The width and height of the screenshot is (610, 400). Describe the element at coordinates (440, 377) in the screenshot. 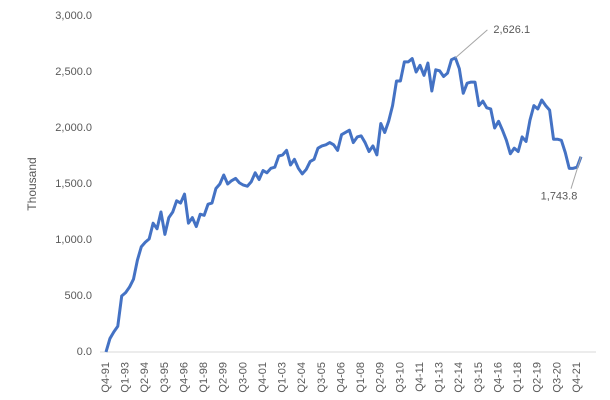

I see `x-tick-label: Q1-13` at that location.